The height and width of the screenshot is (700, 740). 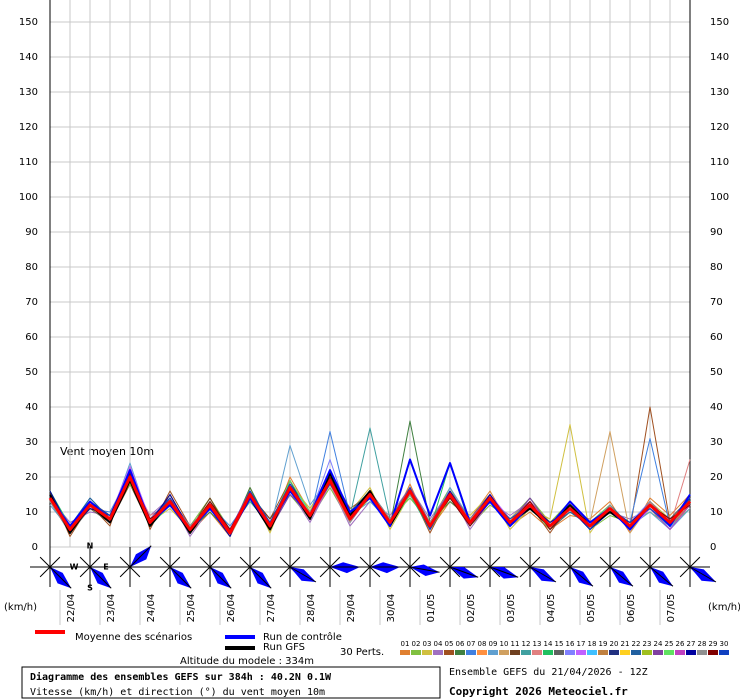 What do you see at coordinates (391, 608) in the screenshot?
I see `x-tick-label: 30/04` at bounding box center [391, 608].